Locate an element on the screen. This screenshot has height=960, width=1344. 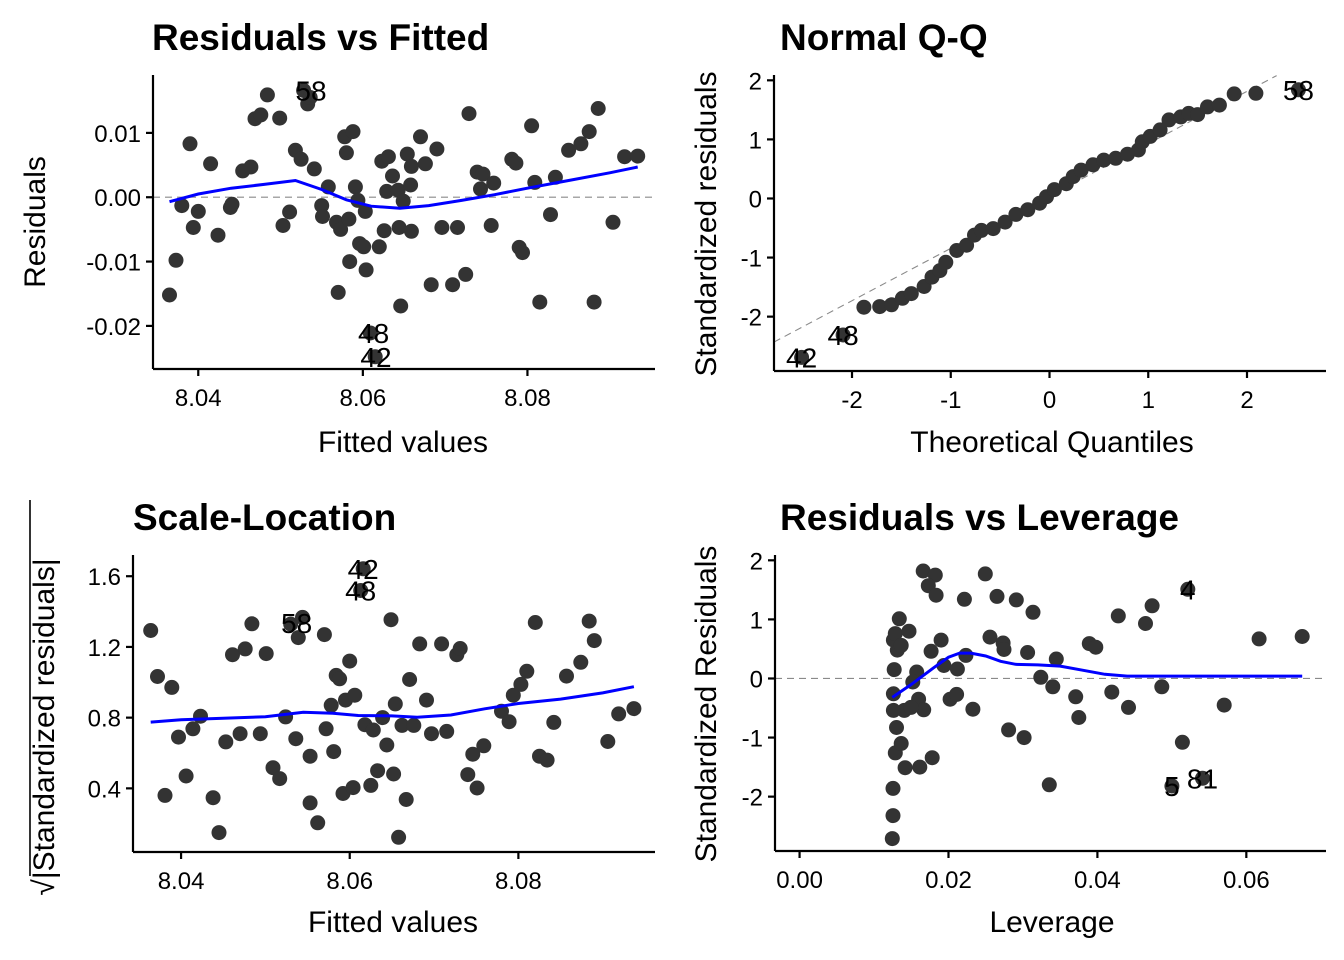
point-label: 48 is located at coordinates (360, 591).